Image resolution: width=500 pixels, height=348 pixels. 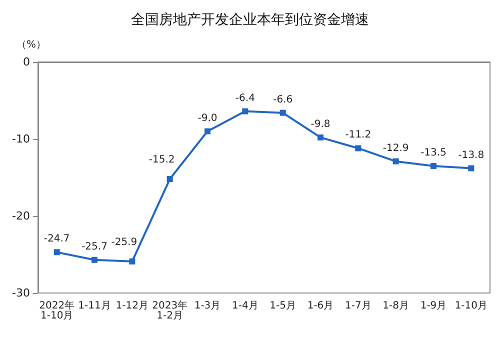 What do you see at coordinates (395, 148) in the screenshot?
I see `data-label: -12.9` at bounding box center [395, 148].